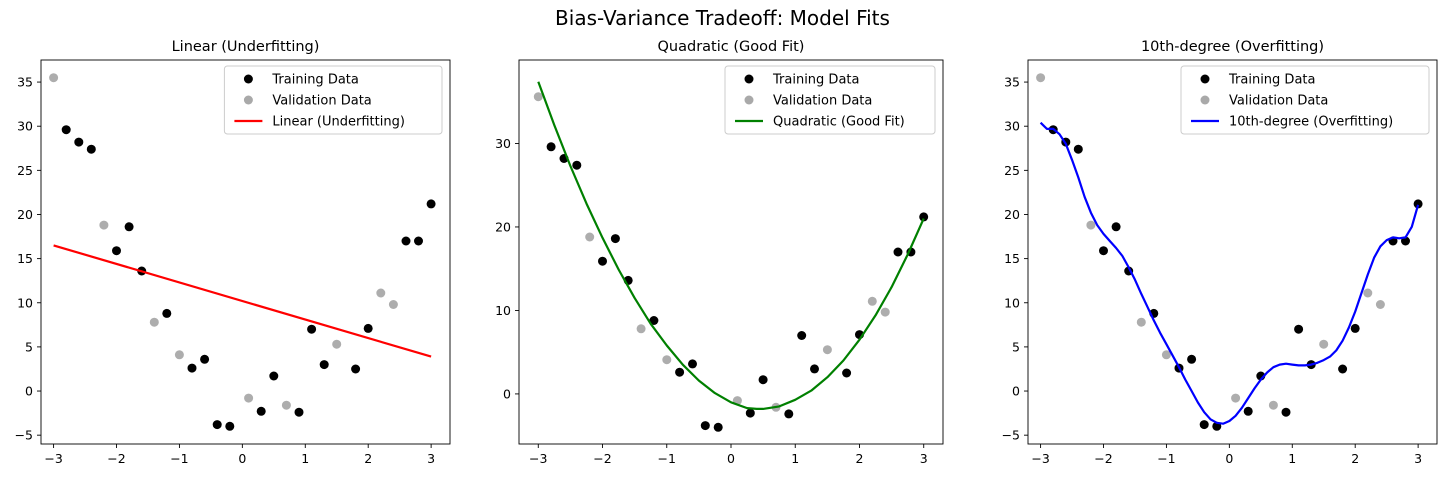 The height and width of the screenshot is (478, 1445). What do you see at coordinates (25, 82) in the screenshot?
I see `y-tick-label: 35` at bounding box center [25, 82].